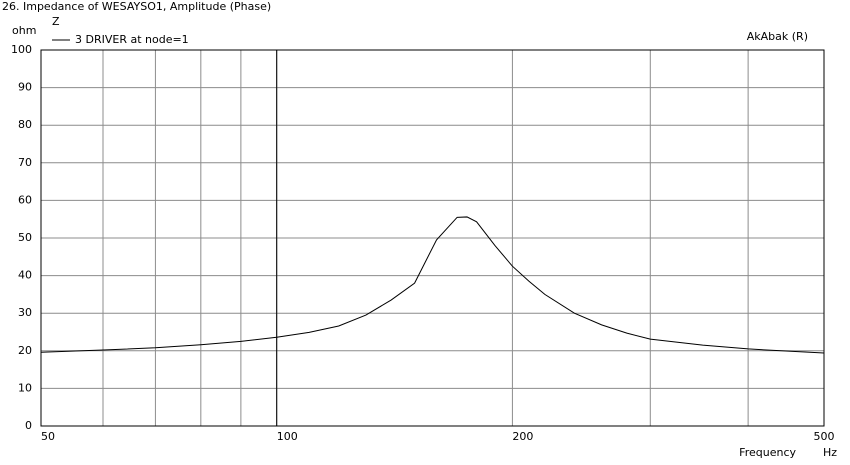 Image resolution: width=850 pixels, height=465 pixels. What do you see at coordinates (21, 49) in the screenshot?
I see `y-tick-label: 100` at bounding box center [21, 49].